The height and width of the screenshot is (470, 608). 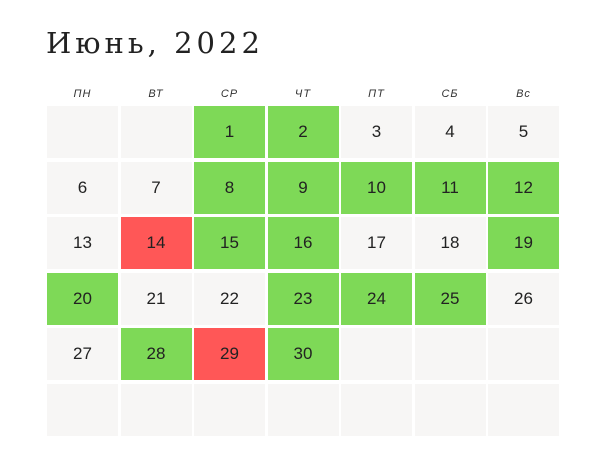 I want to click on day-cell: 20, so click(x=82, y=298).